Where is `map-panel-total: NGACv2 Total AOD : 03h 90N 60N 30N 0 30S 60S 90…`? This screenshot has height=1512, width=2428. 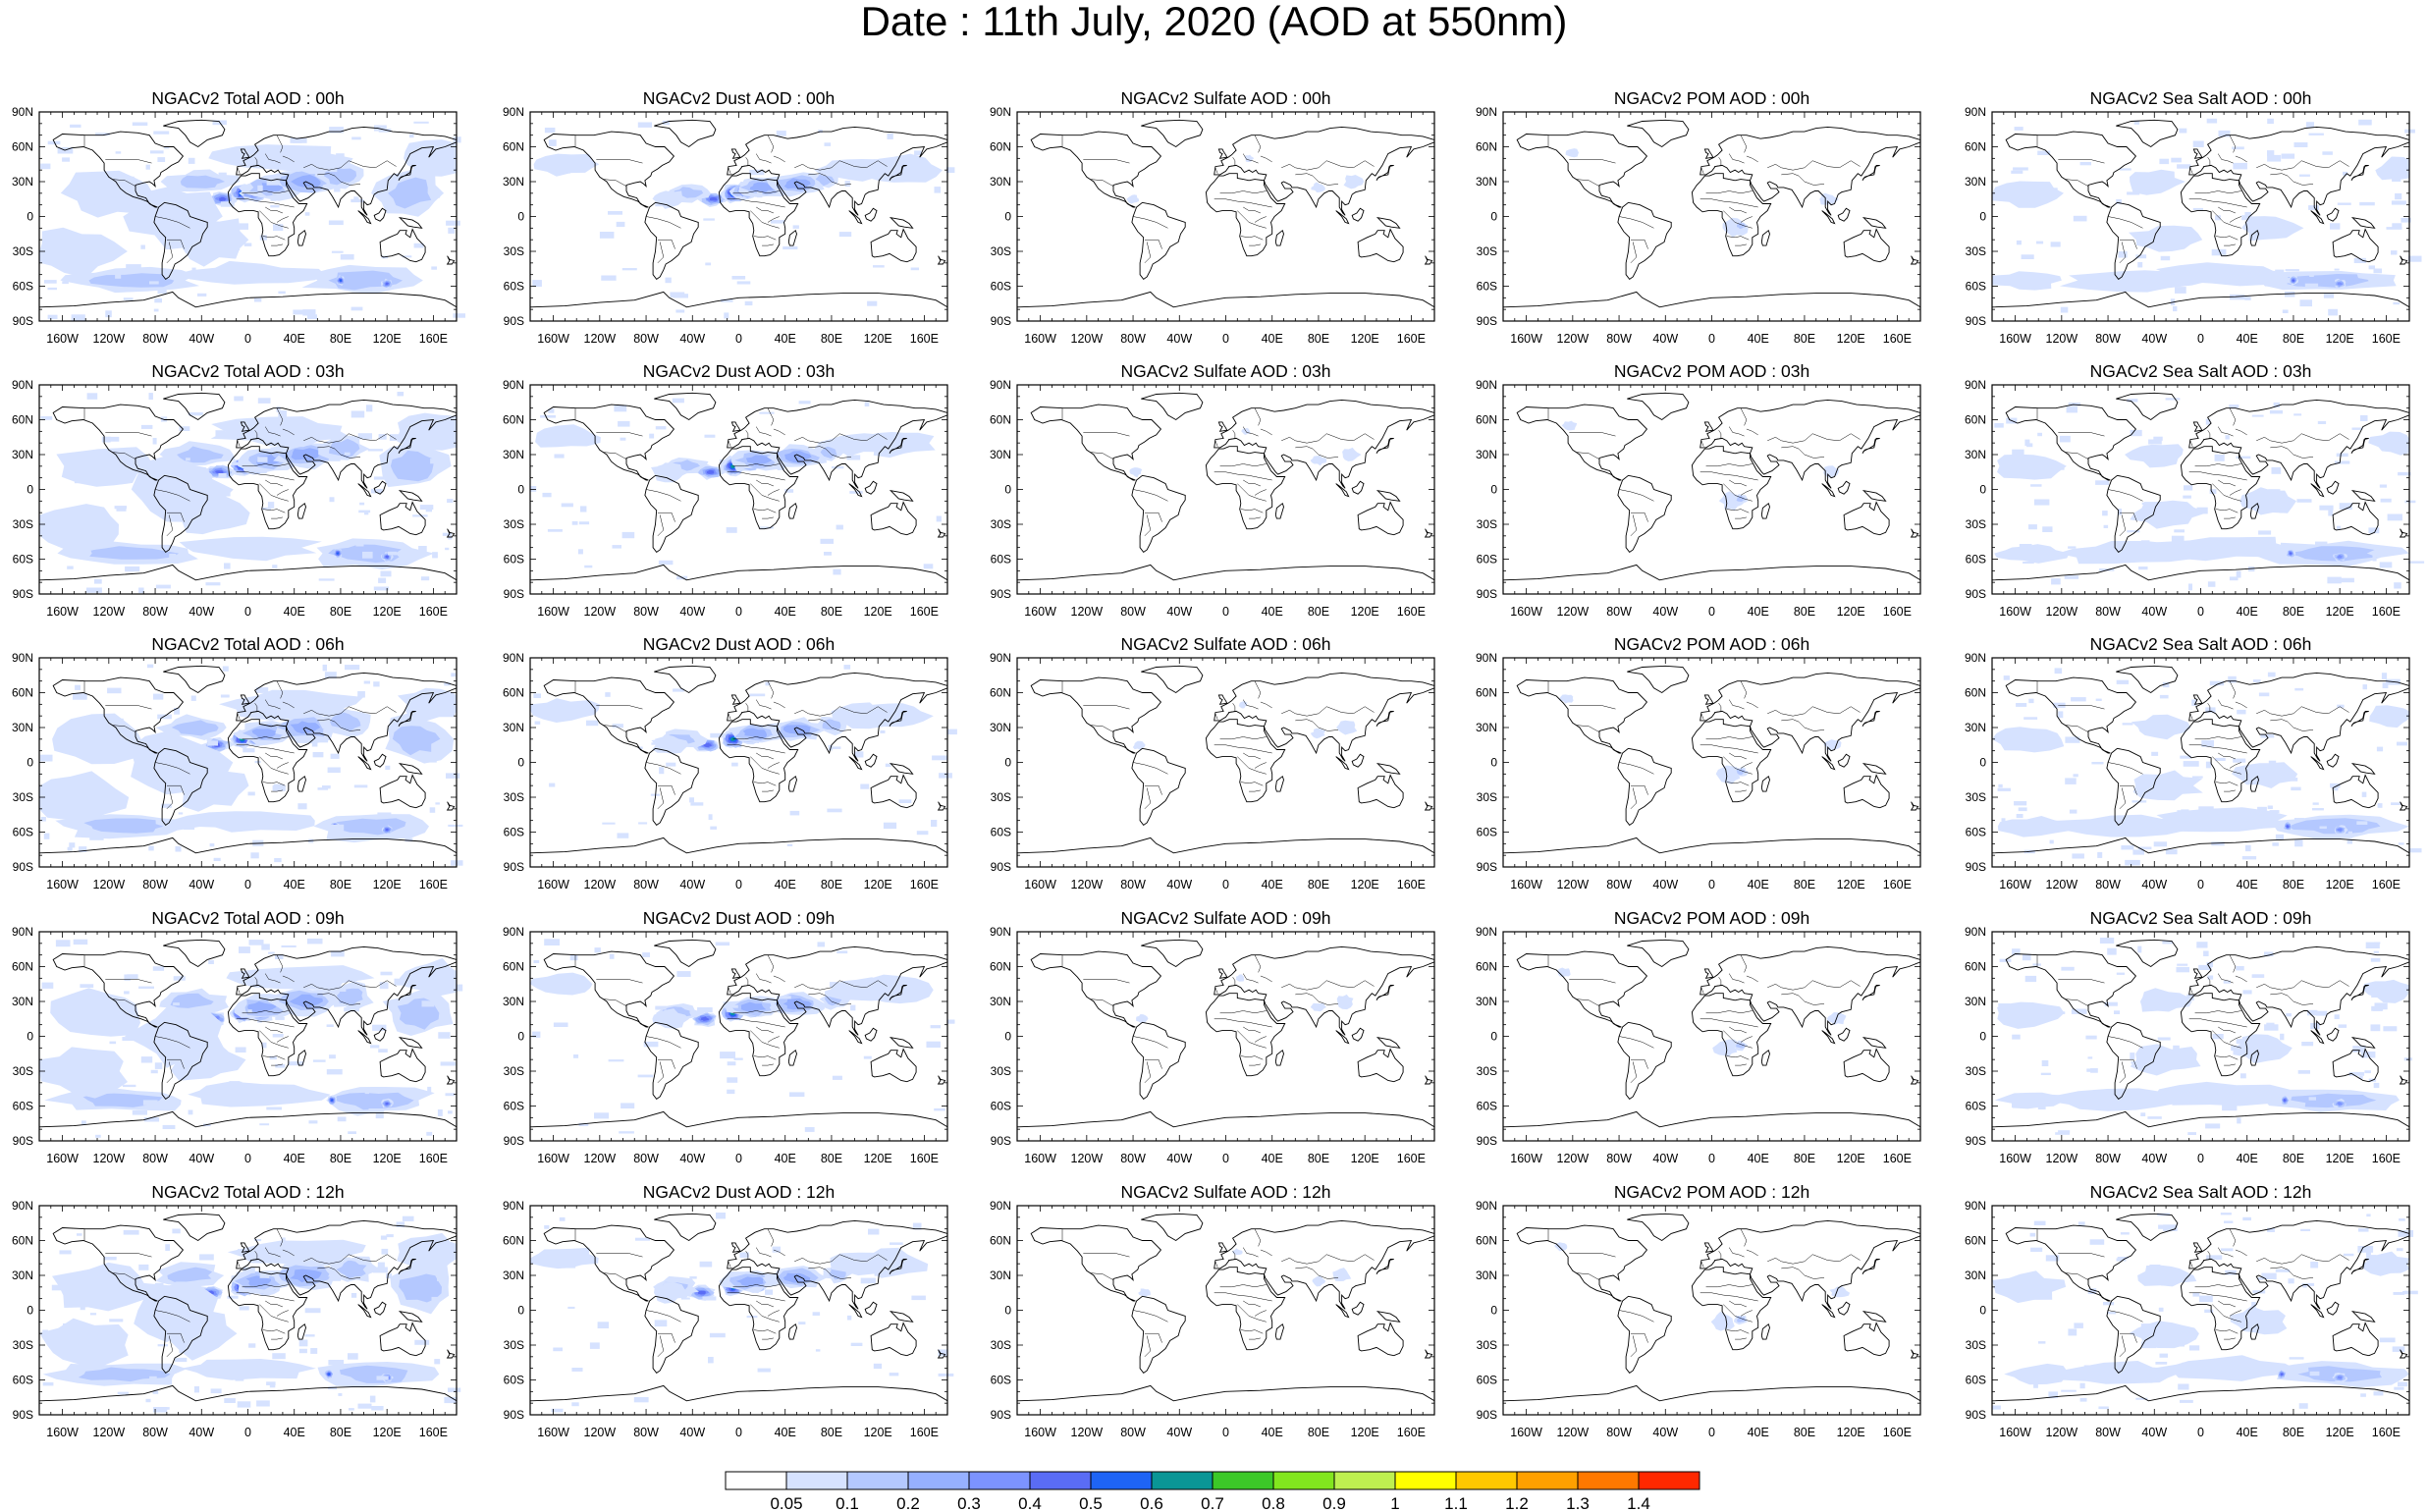
map-panel-total: NGACv2 Total AOD : 03h 90N 60N 30N 0 30S 60S 90… is located at coordinates (246, 500).